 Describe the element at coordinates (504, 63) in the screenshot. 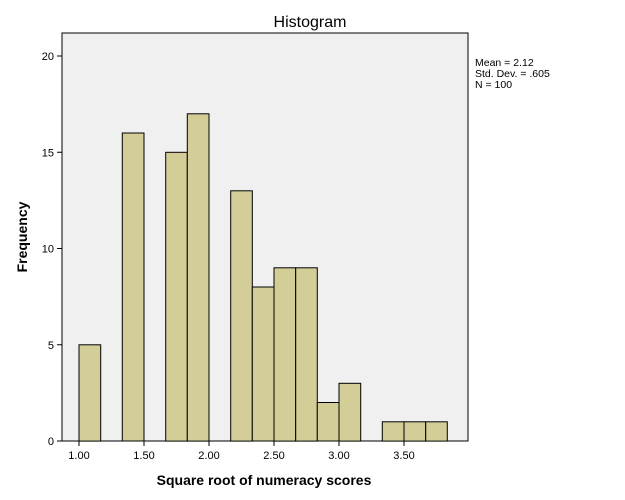

I see `stat-mean: Mean = 2.12` at that location.